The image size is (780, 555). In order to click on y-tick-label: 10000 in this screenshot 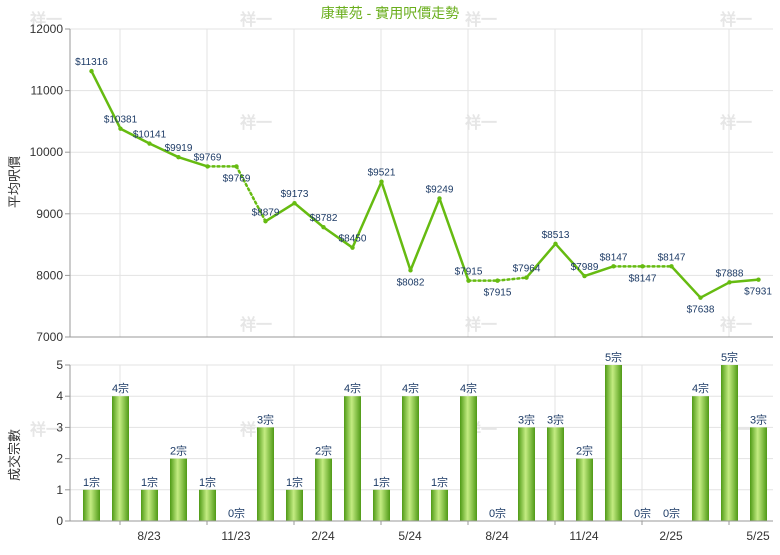, I will do `click(47, 152)`.